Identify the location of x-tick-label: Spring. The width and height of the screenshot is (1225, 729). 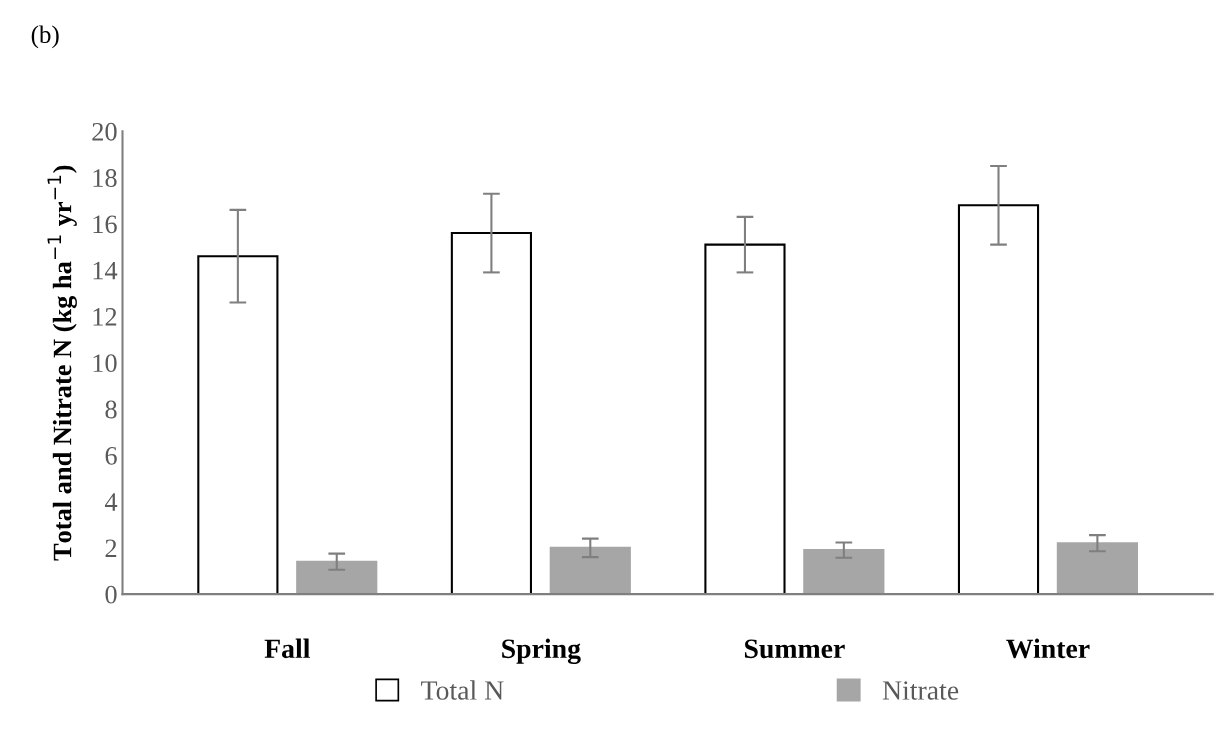
(541, 651).